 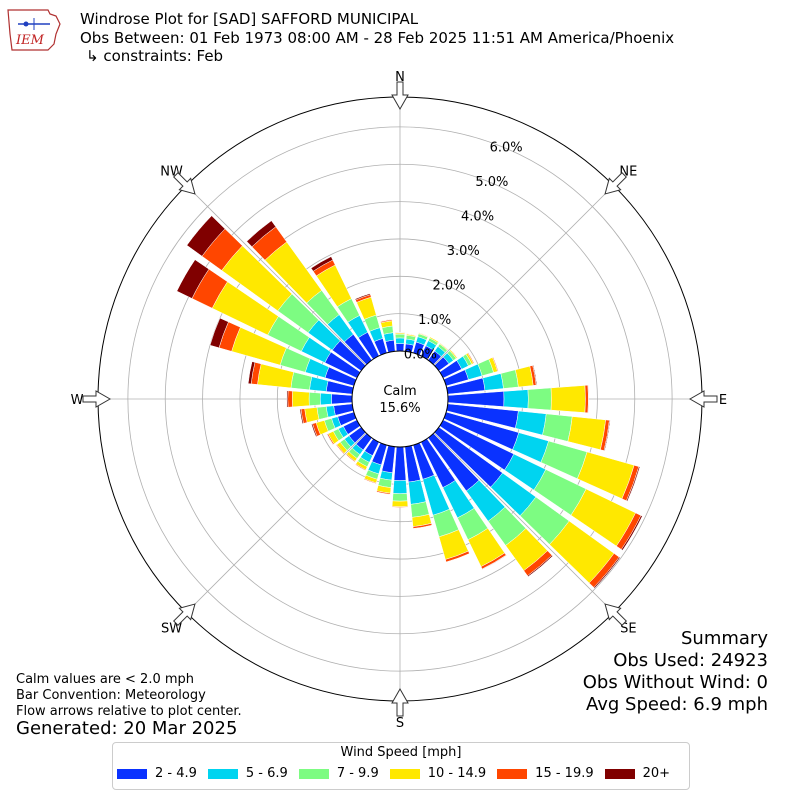 I want to click on compass-label-e: E, so click(x=723, y=400).